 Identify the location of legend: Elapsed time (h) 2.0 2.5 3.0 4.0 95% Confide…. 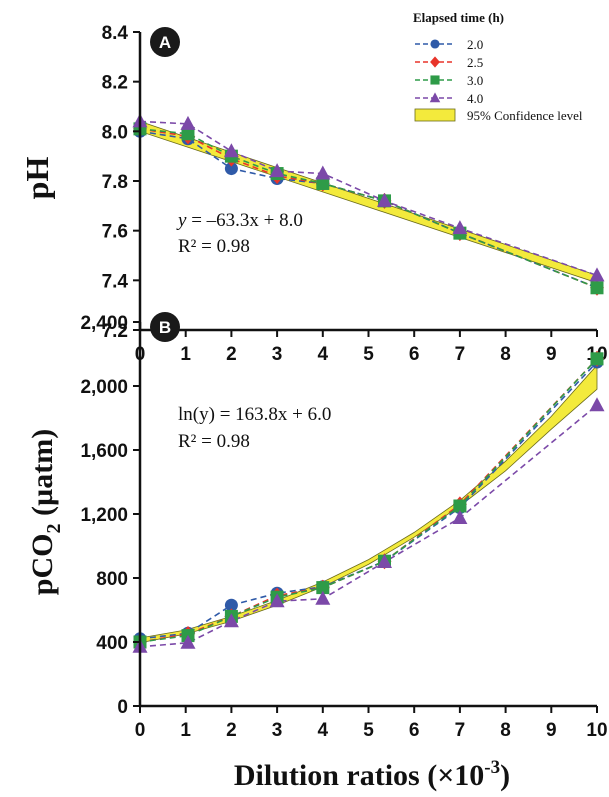
(498, 66).